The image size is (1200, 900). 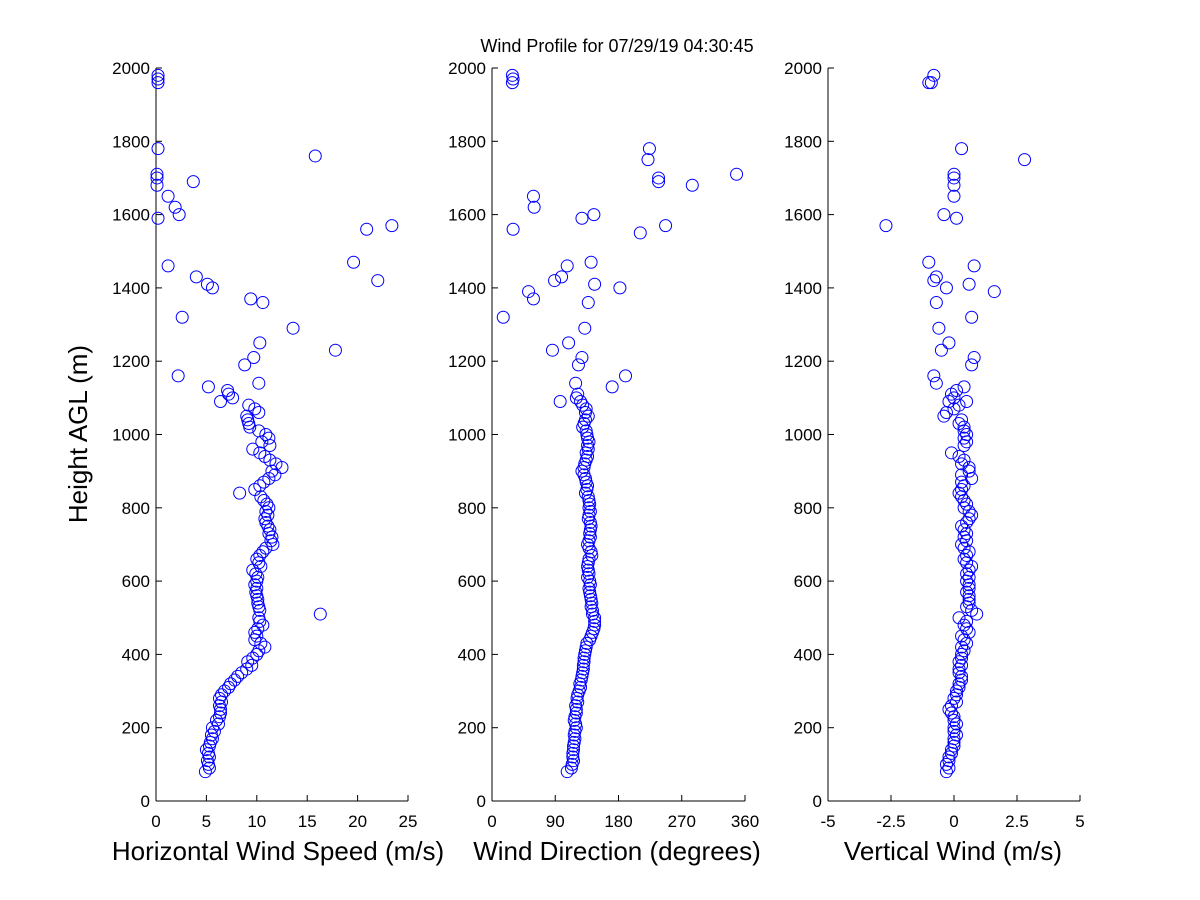 What do you see at coordinates (78, 434) in the screenshot?
I see `y-axis-label: Height AGL (m)` at bounding box center [78, 434].